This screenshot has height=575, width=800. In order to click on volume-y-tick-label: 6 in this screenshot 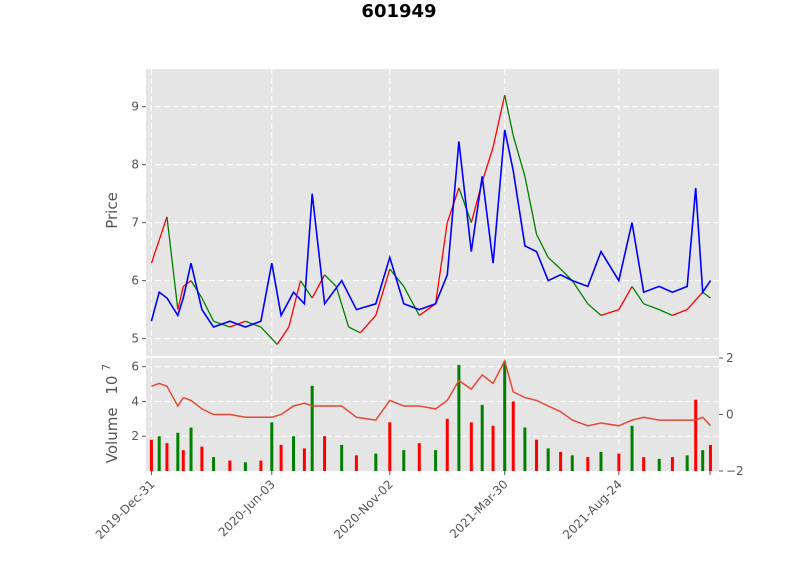, I will do `click(135, 367)`.